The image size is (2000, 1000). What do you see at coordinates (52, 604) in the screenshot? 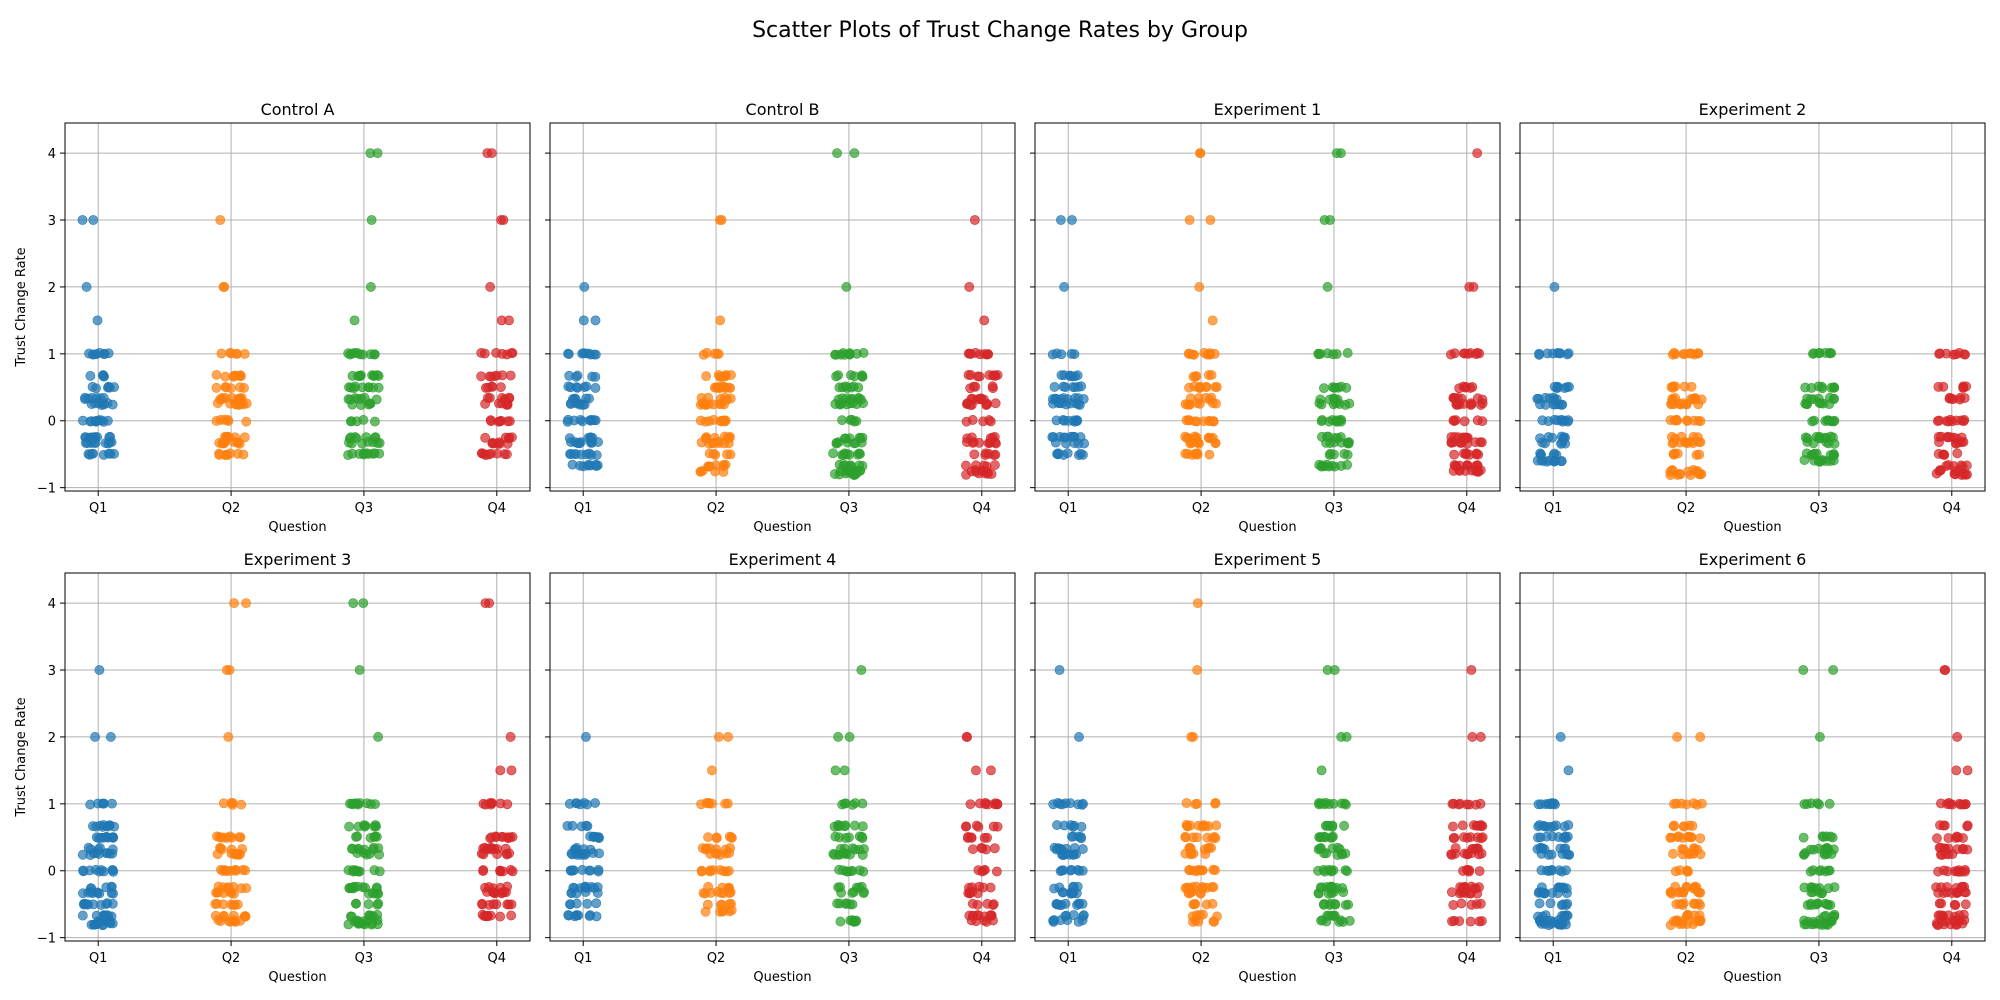
I see `y-tick-label: 4` at bounding box center [52, 604].